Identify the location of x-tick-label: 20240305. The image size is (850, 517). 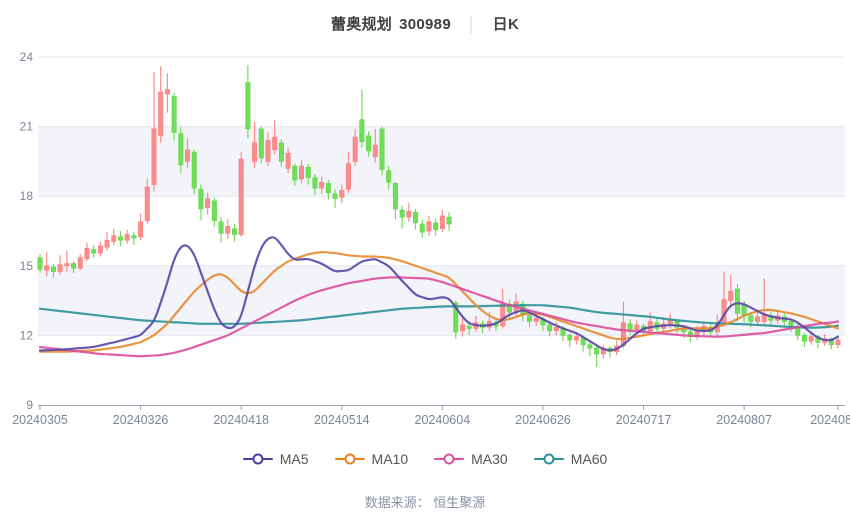
(40, 420).